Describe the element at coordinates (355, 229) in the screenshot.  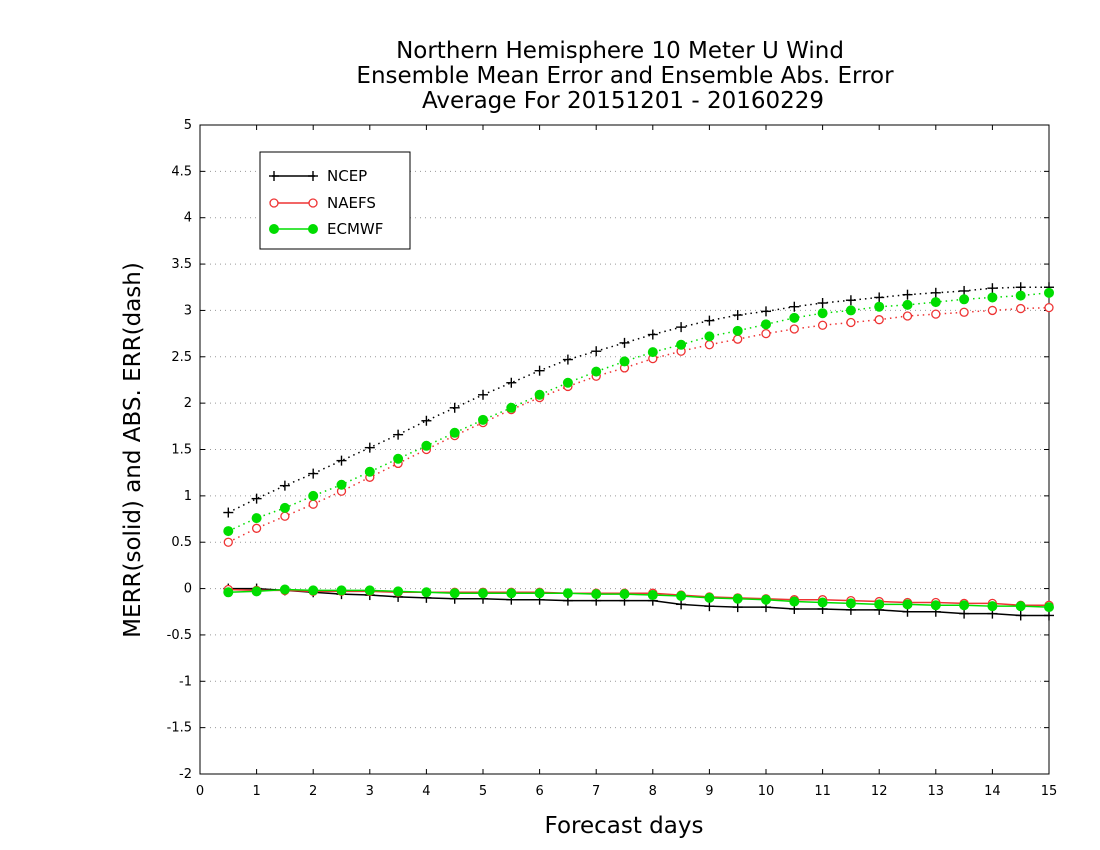
I see `legend-label-ecmwf: ECMWF` at that location.